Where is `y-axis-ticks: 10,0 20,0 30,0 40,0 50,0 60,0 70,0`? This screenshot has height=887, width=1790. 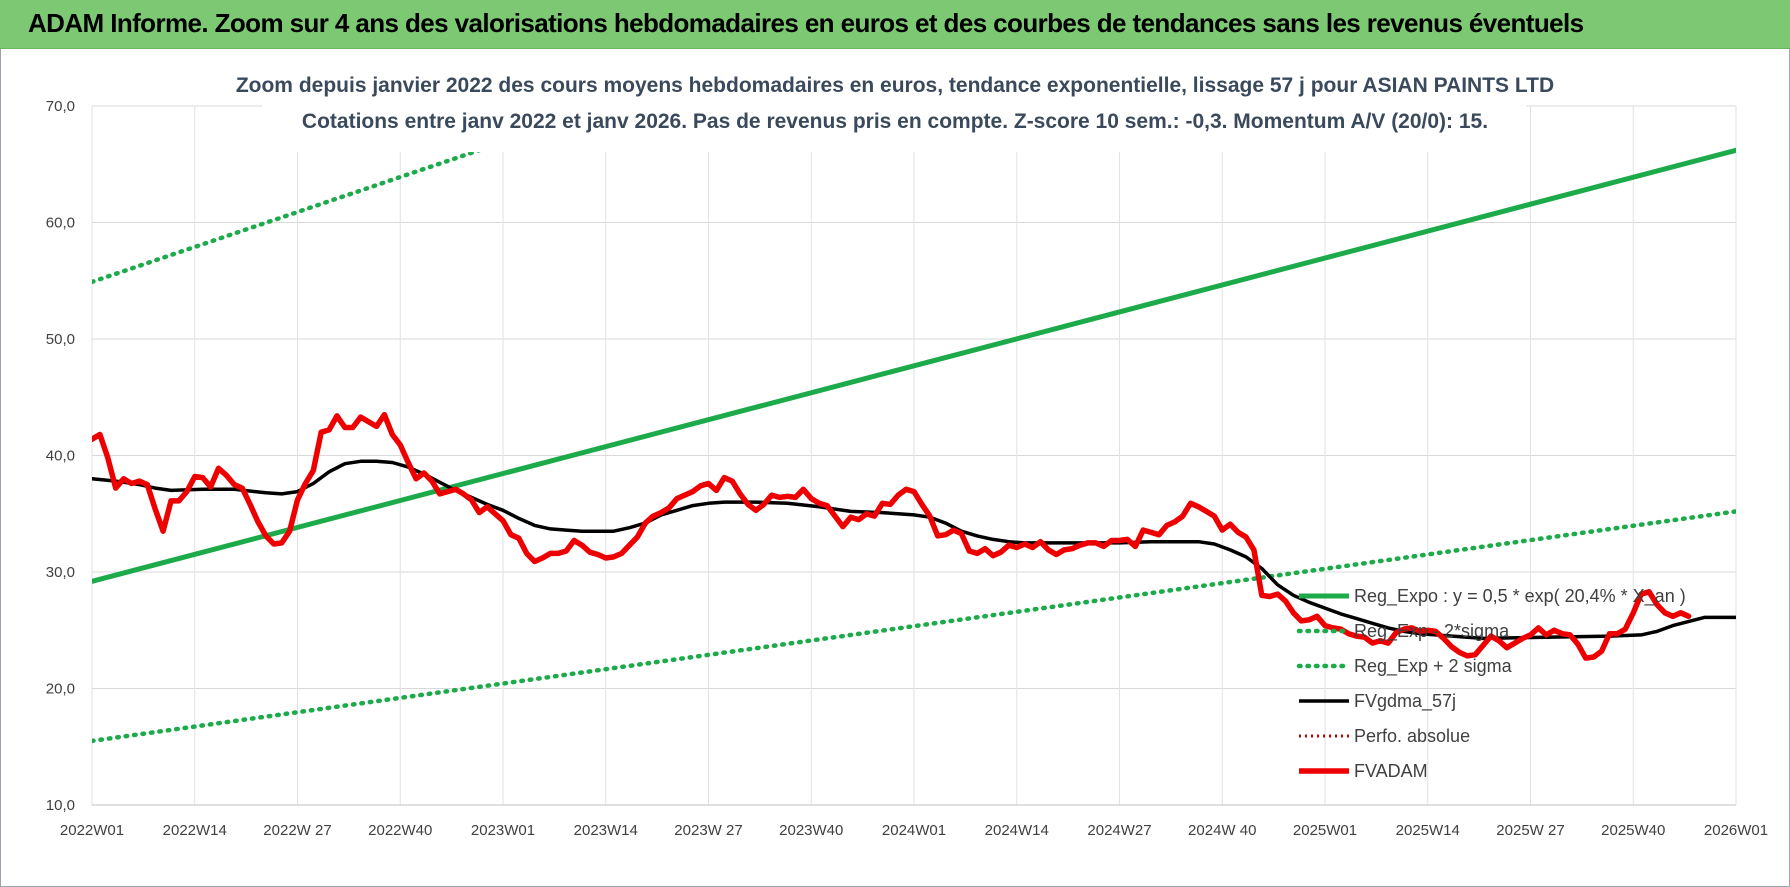 y-axis-ticks: 10,0 20,0 30,0 40,0 50,0 60,0 70,0 is located at coordinates (60, 456).